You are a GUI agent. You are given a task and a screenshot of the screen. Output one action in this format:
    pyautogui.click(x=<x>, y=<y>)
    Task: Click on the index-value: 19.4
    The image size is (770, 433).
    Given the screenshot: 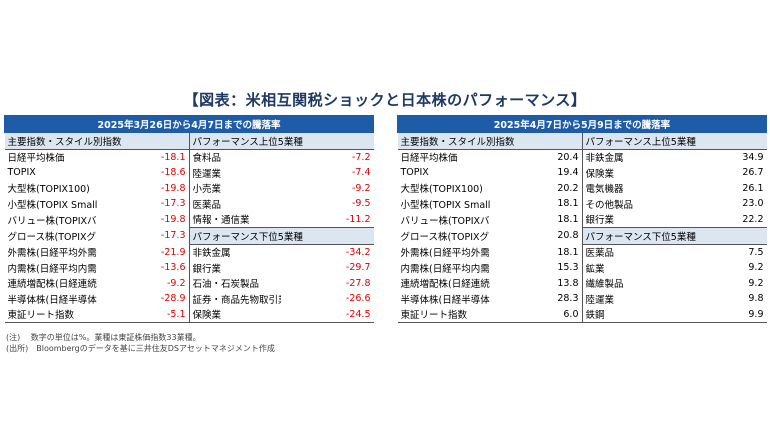 What is the action you would take?
    pyautogui.click(x=568, y=173)
    